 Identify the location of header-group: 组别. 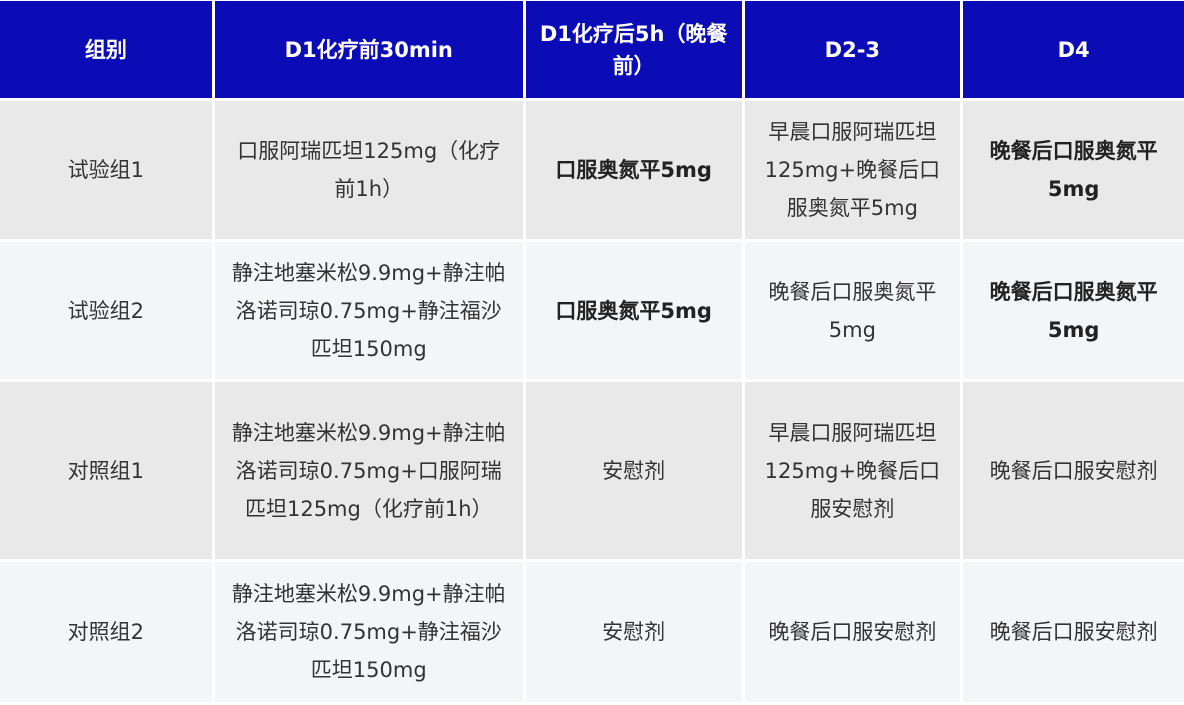
(106, 49).